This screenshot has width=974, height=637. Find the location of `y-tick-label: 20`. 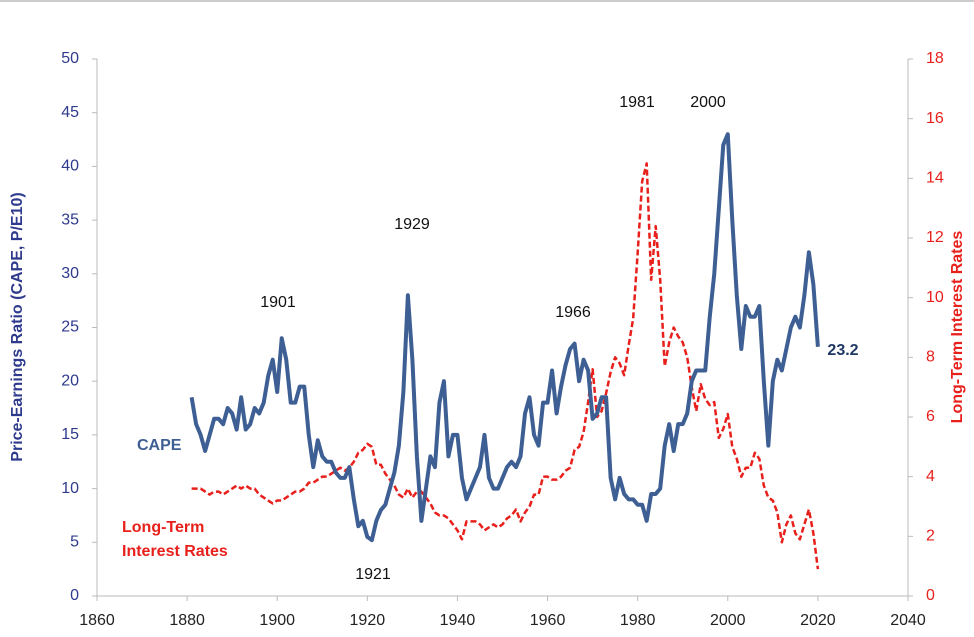

y-tick-label: 20 is located at coordinates (70, 380).